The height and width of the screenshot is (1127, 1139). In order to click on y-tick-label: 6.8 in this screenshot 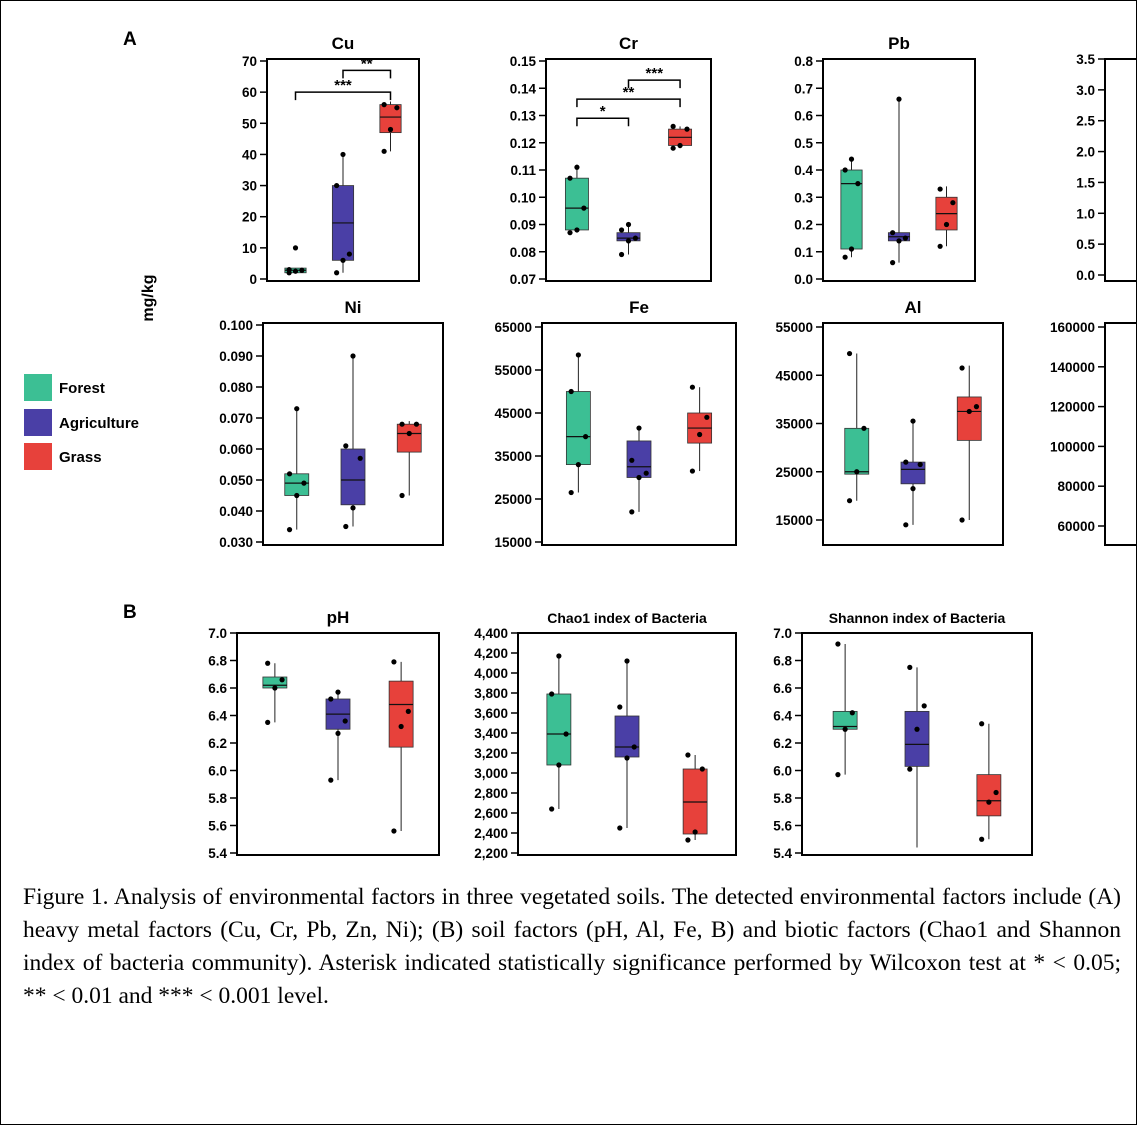, I will do `click(217, 661)`.